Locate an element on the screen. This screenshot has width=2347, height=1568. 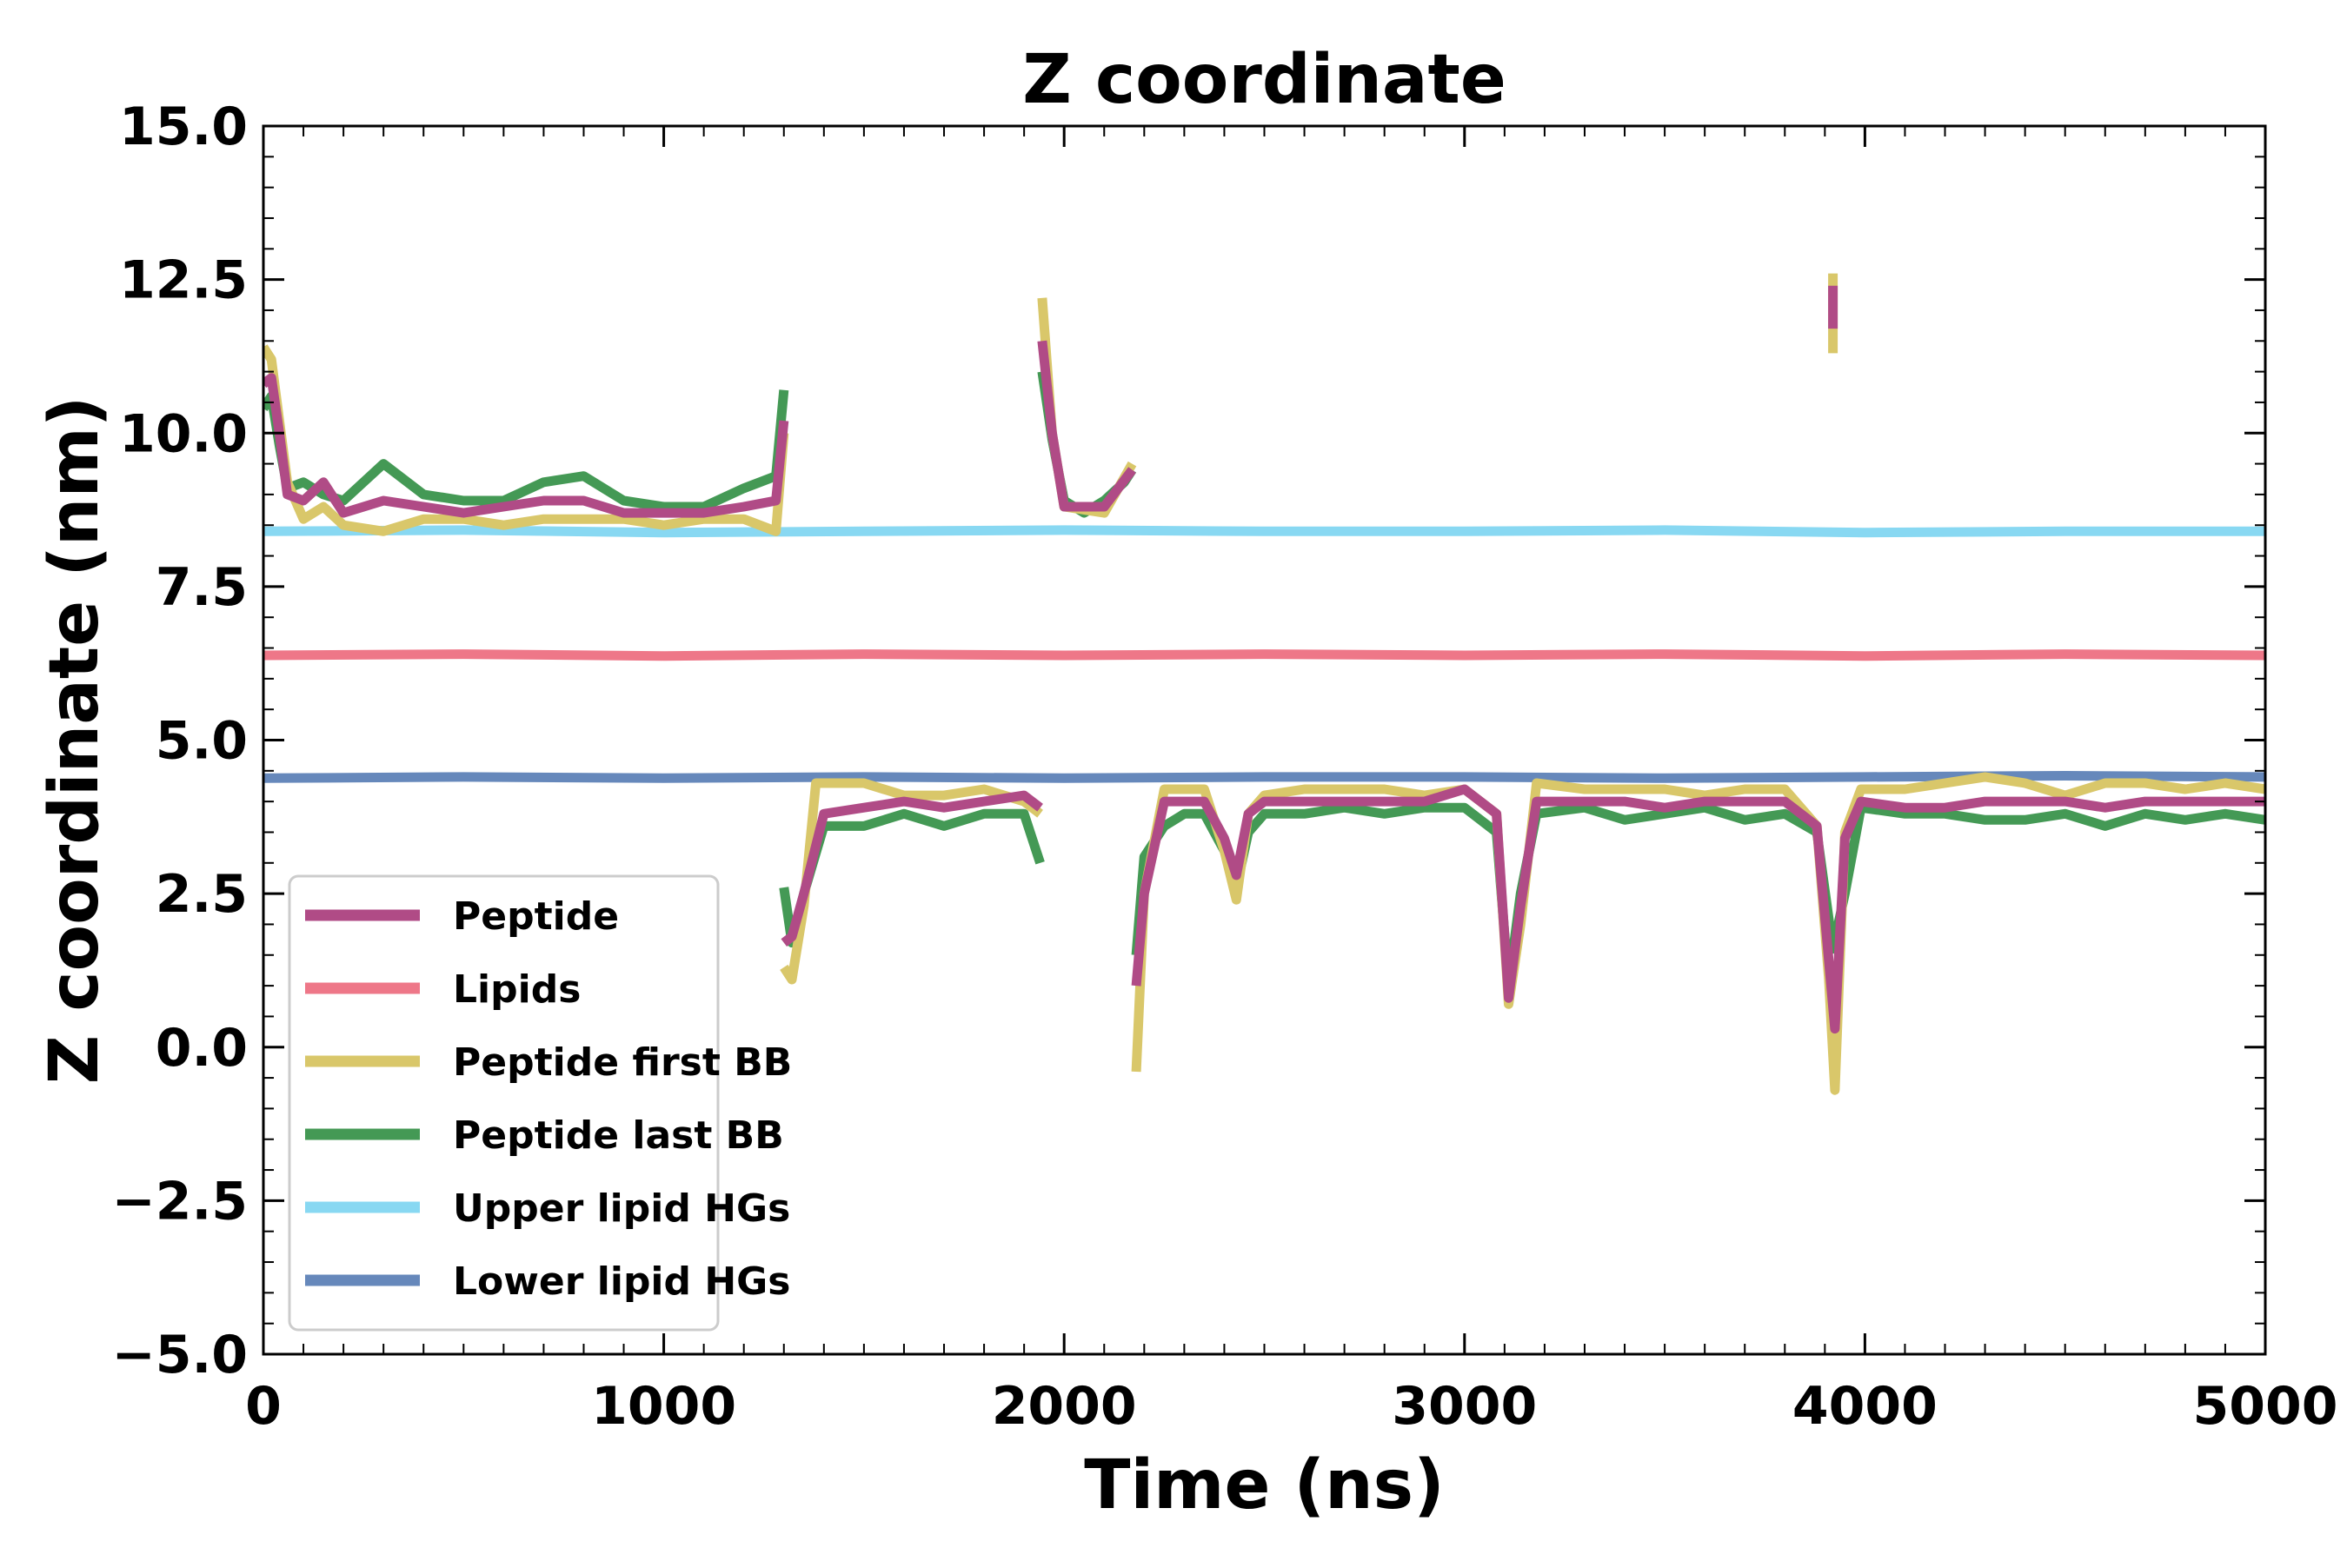
legend-item-lower-lipid-hgs: Lower lipid HGs is located at coordinates (547, 1281).